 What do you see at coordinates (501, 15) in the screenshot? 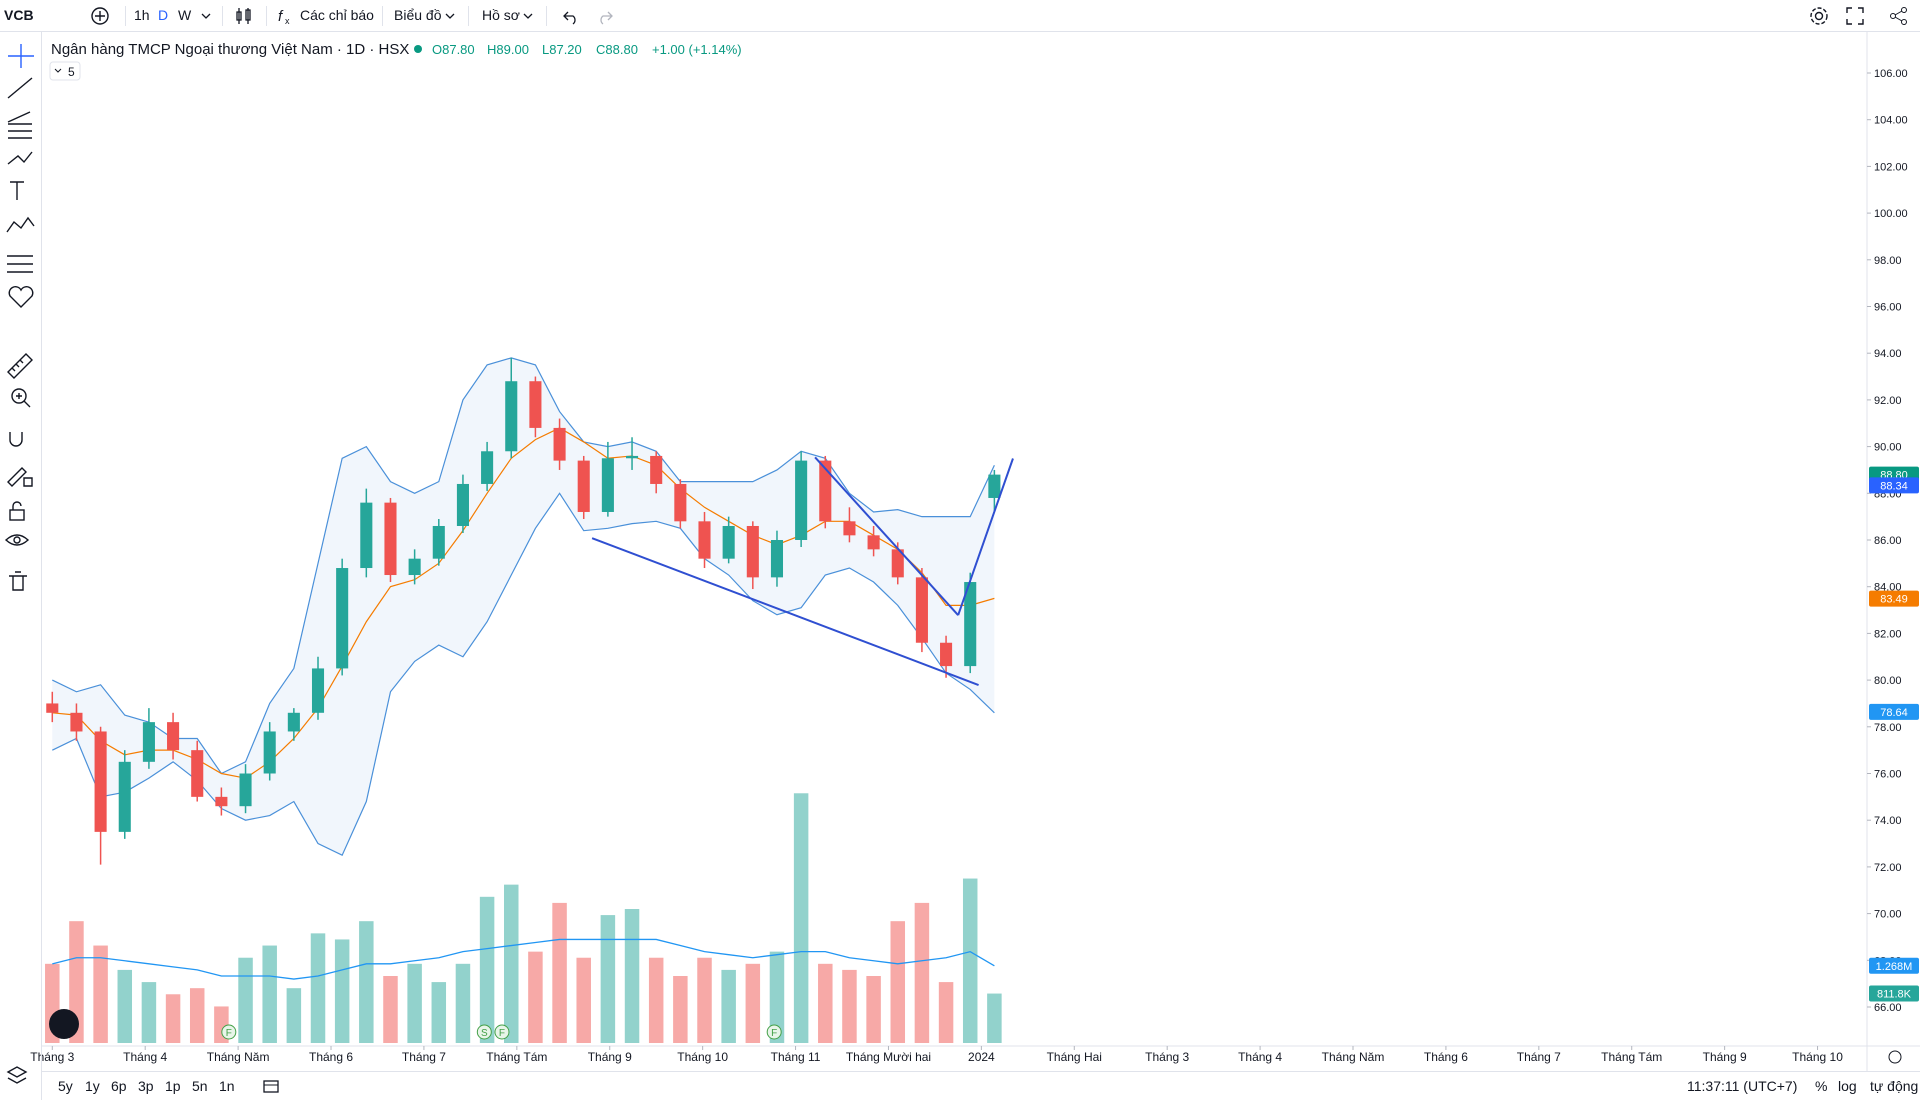
I see `profile-menu: Hồ sơ` at bounding box center [501, 15].